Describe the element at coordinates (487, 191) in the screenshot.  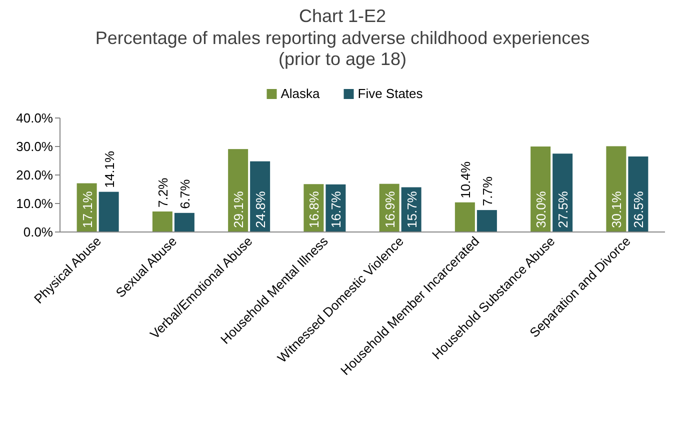
I see `data-label: 7.7%` at that location.